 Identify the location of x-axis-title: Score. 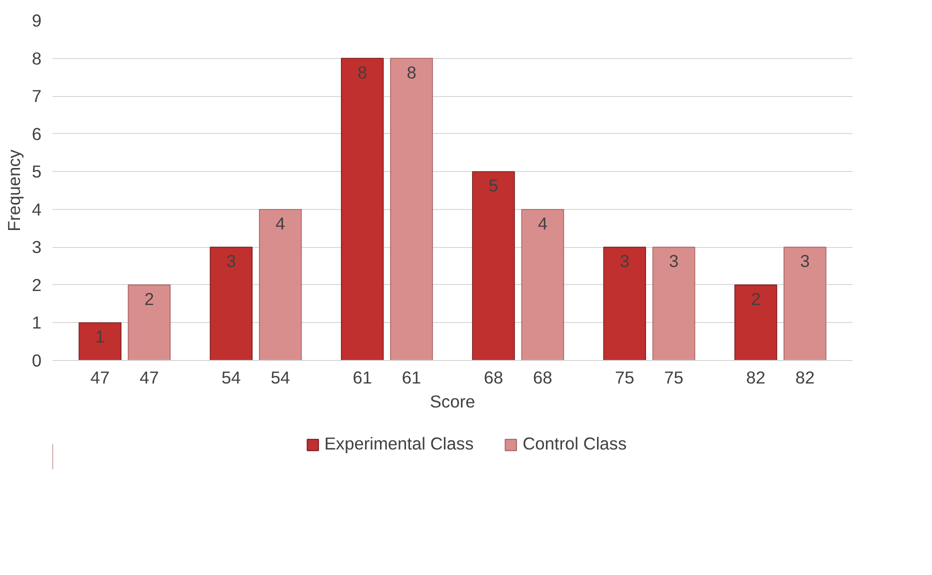
(453, 402).